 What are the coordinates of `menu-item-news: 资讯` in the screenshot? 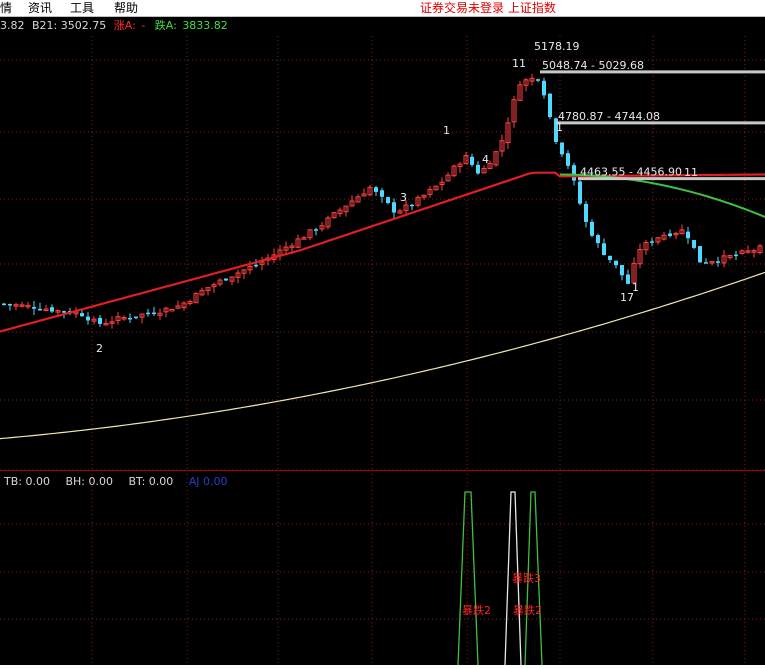 It's located at (40, 8).